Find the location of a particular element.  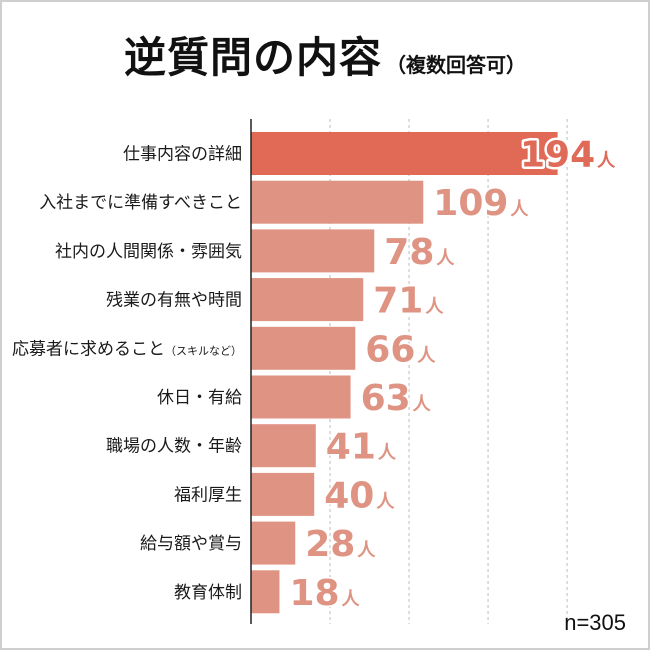

category-label: 職場の人数・年齢 is located at coordinates (174, 447).